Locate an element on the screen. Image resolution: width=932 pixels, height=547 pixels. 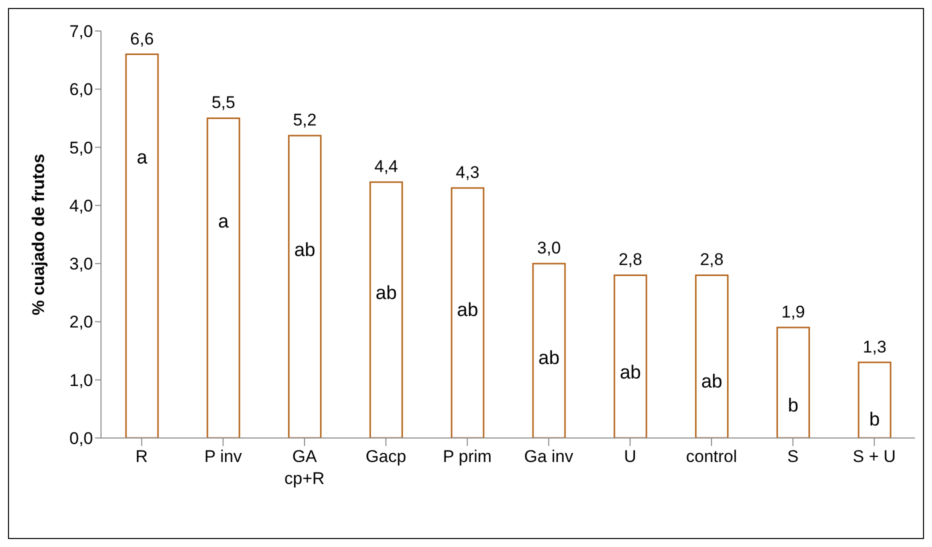
y-tick-label: 1,0 is located at coordinates (81, 380).